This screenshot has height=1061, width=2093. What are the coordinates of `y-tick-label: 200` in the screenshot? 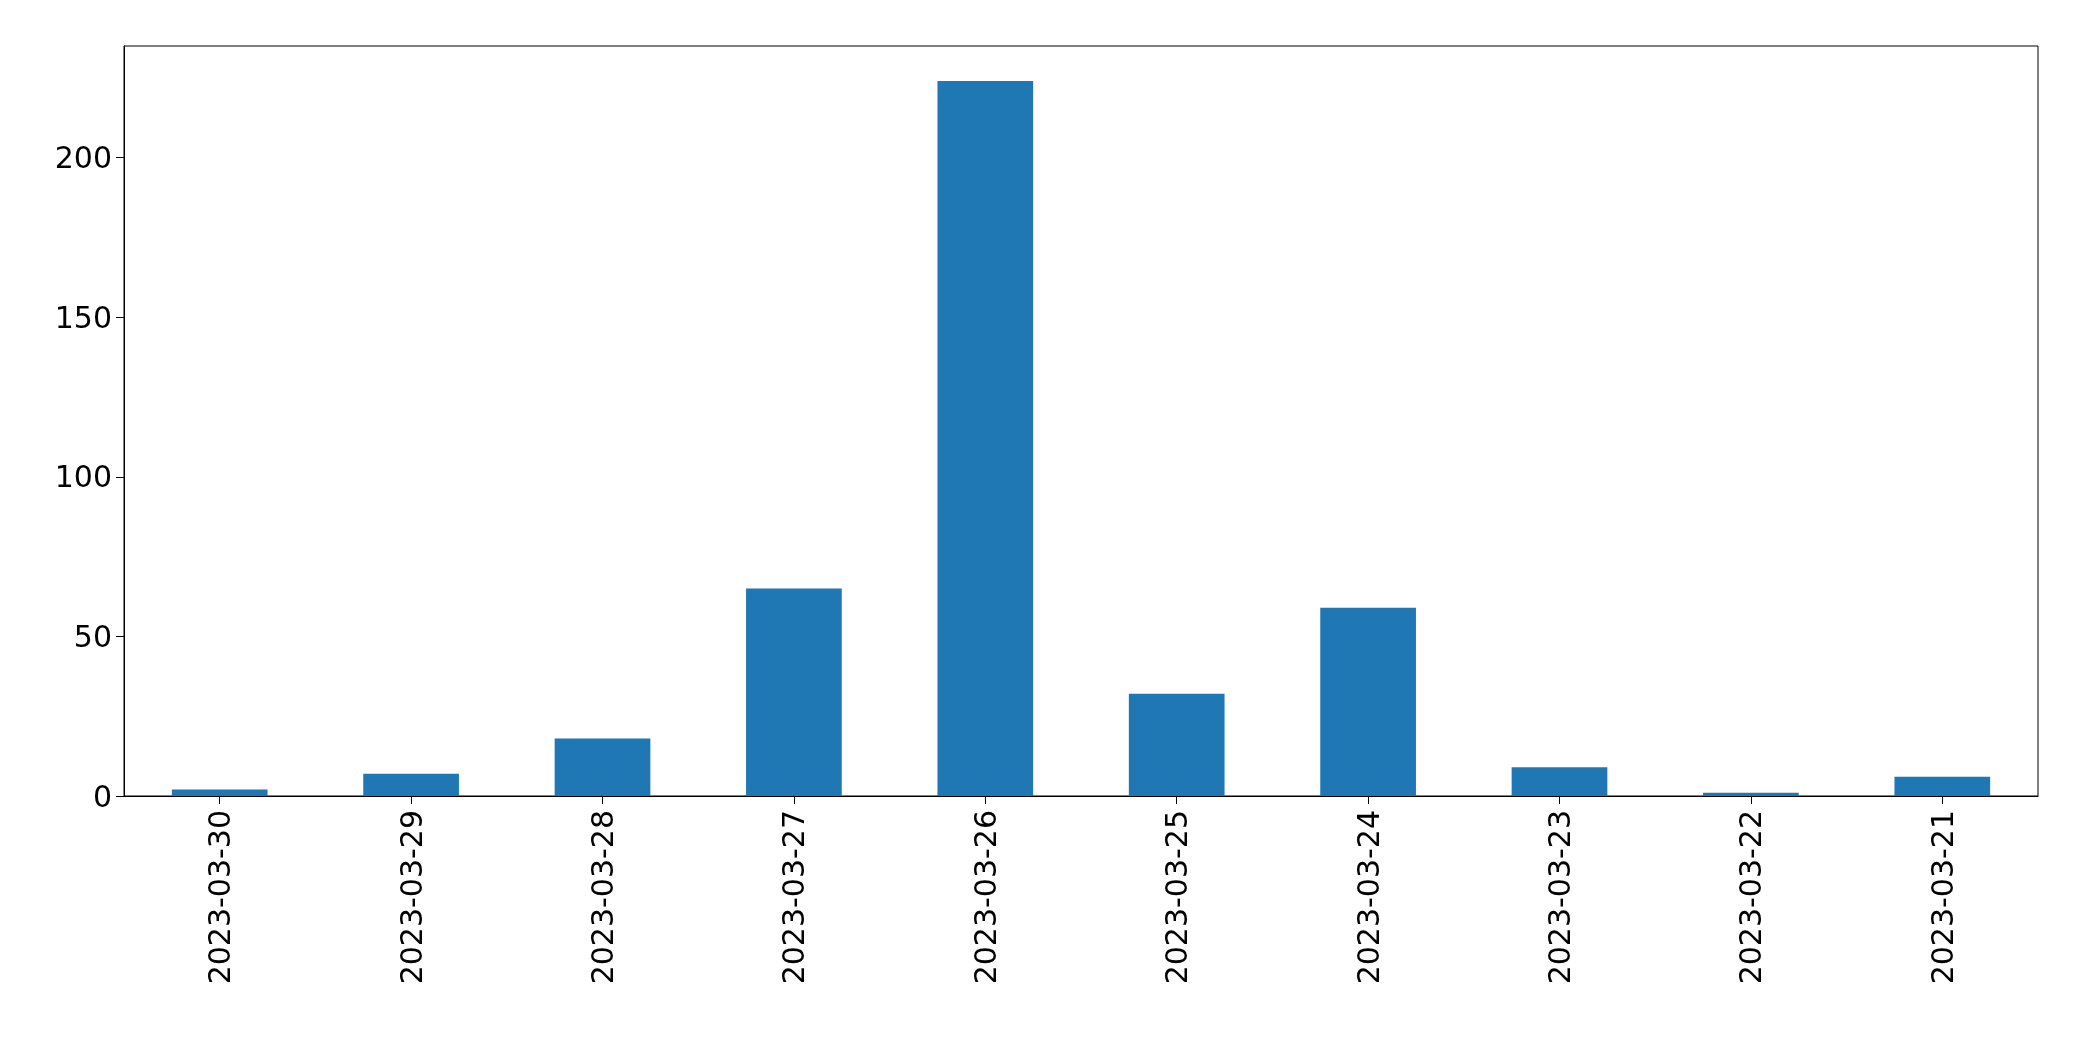 It's located at (83, 158).